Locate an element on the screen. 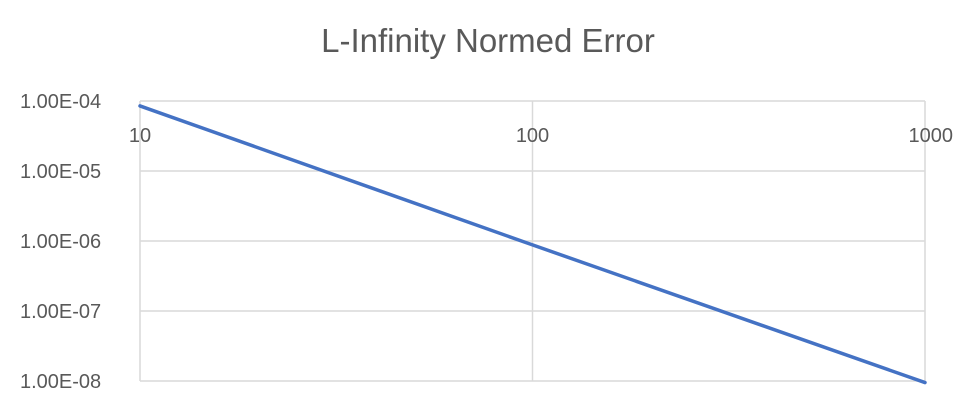 Image resolution: width=966 pixels, height=416 pixels. y-tick-label: 1.00E-07 is located at coordinates (60, 312).